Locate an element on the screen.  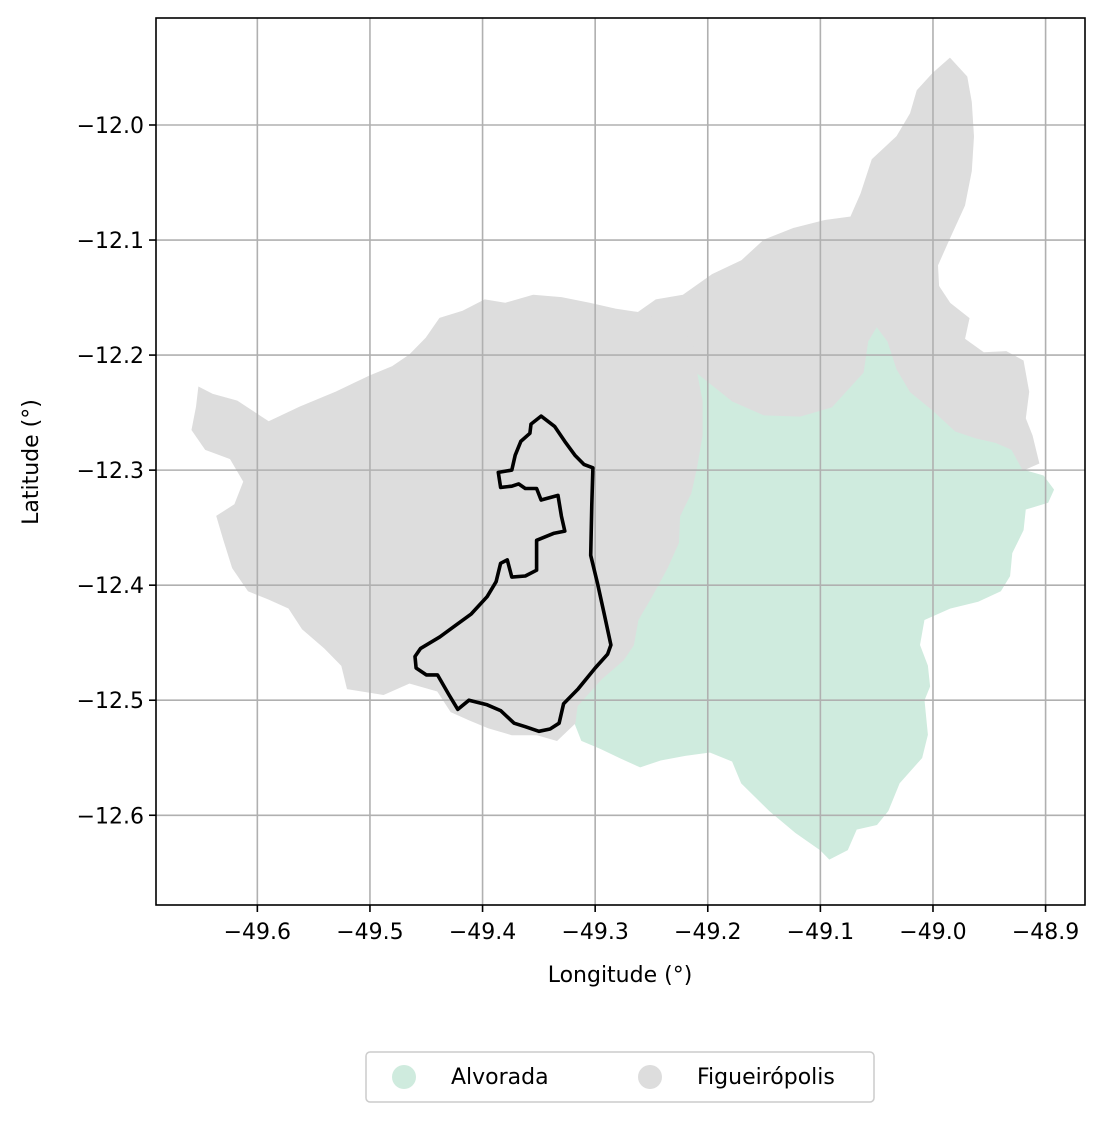
boundary-outline-layer is located at coordinates (513, 574).